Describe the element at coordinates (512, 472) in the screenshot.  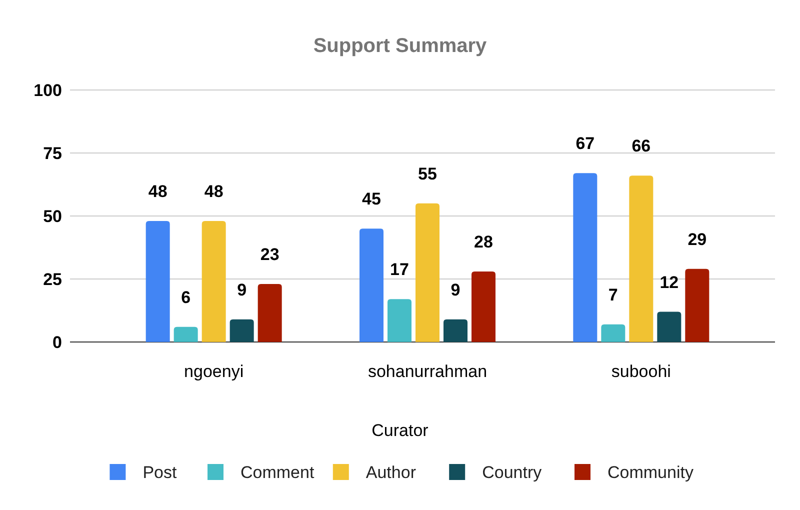
I see `legend-label: Country` at that location.